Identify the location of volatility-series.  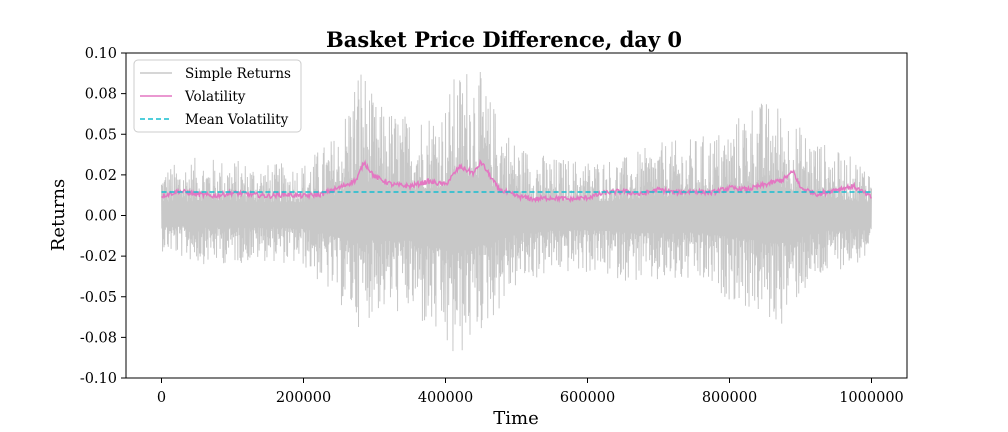
(516, 181).